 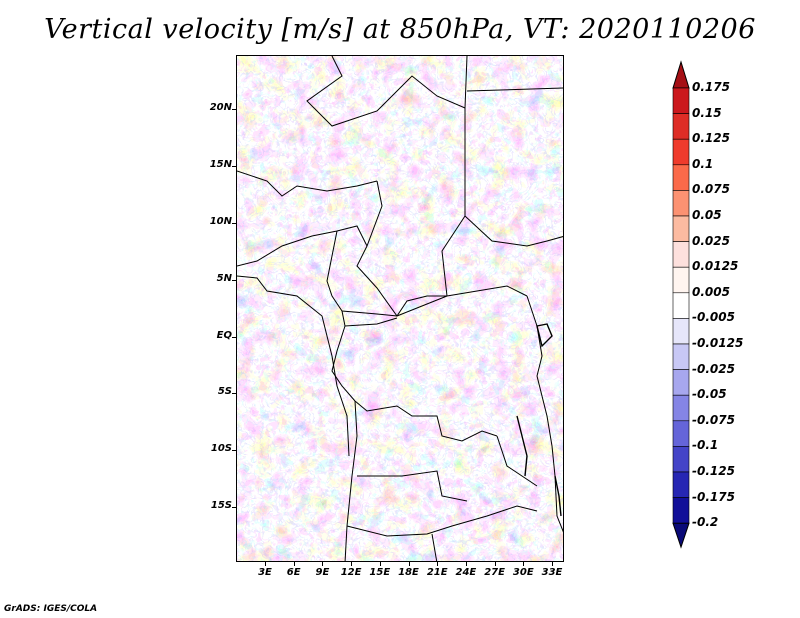 What do you see at coordinates (293, 366) in the screenshot?
I see `coastline` at bounding box center [293, 366].